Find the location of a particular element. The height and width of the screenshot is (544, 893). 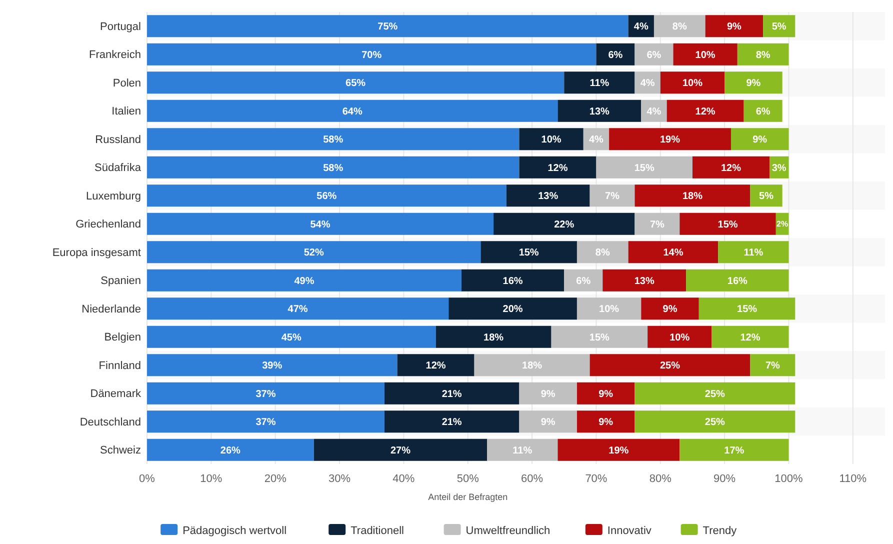

y-tick-label: Südafrika is located at coordinates (118, 168).